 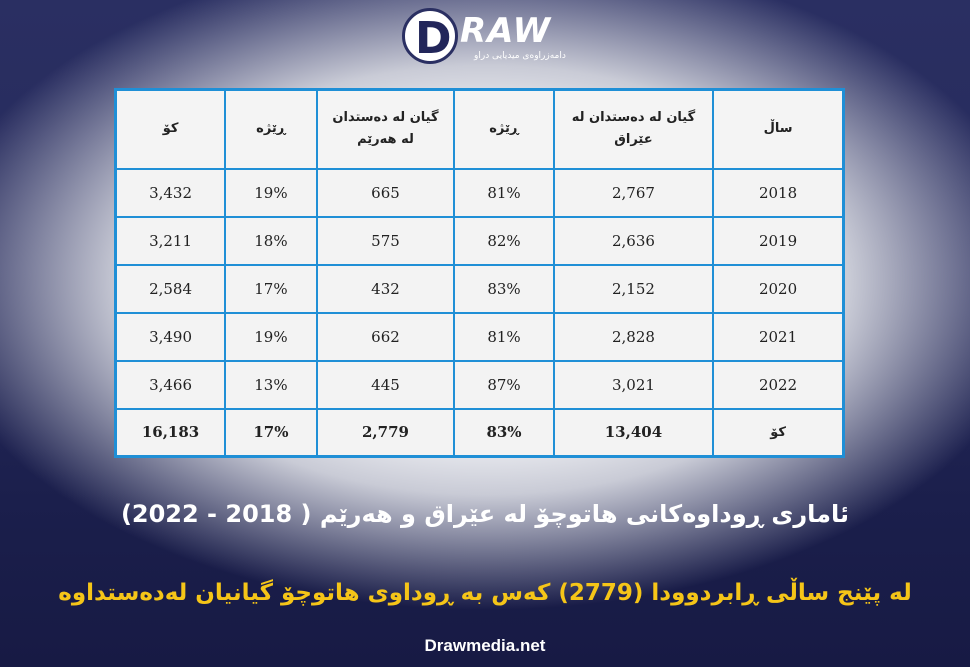 I want to click on table-row: 3,490 19% 662 81% 2,828 2021, so click(x=479, y=336).